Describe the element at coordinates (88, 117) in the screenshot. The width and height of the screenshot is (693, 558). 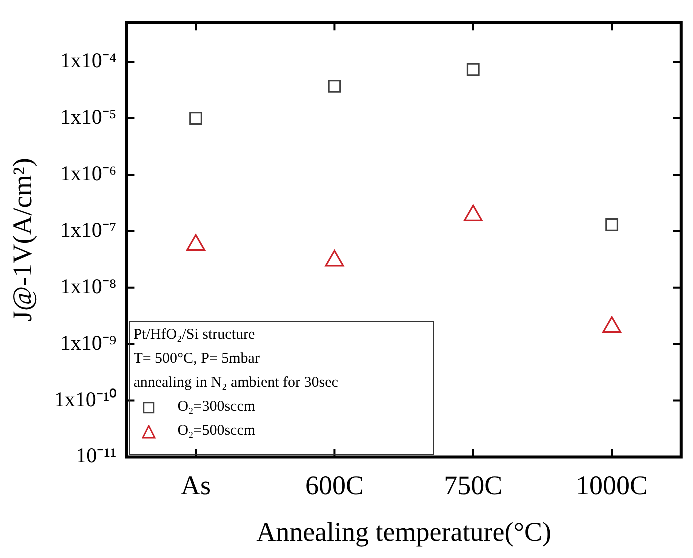
I see `y-tick-label: 1x10⁻⁵` at that location.